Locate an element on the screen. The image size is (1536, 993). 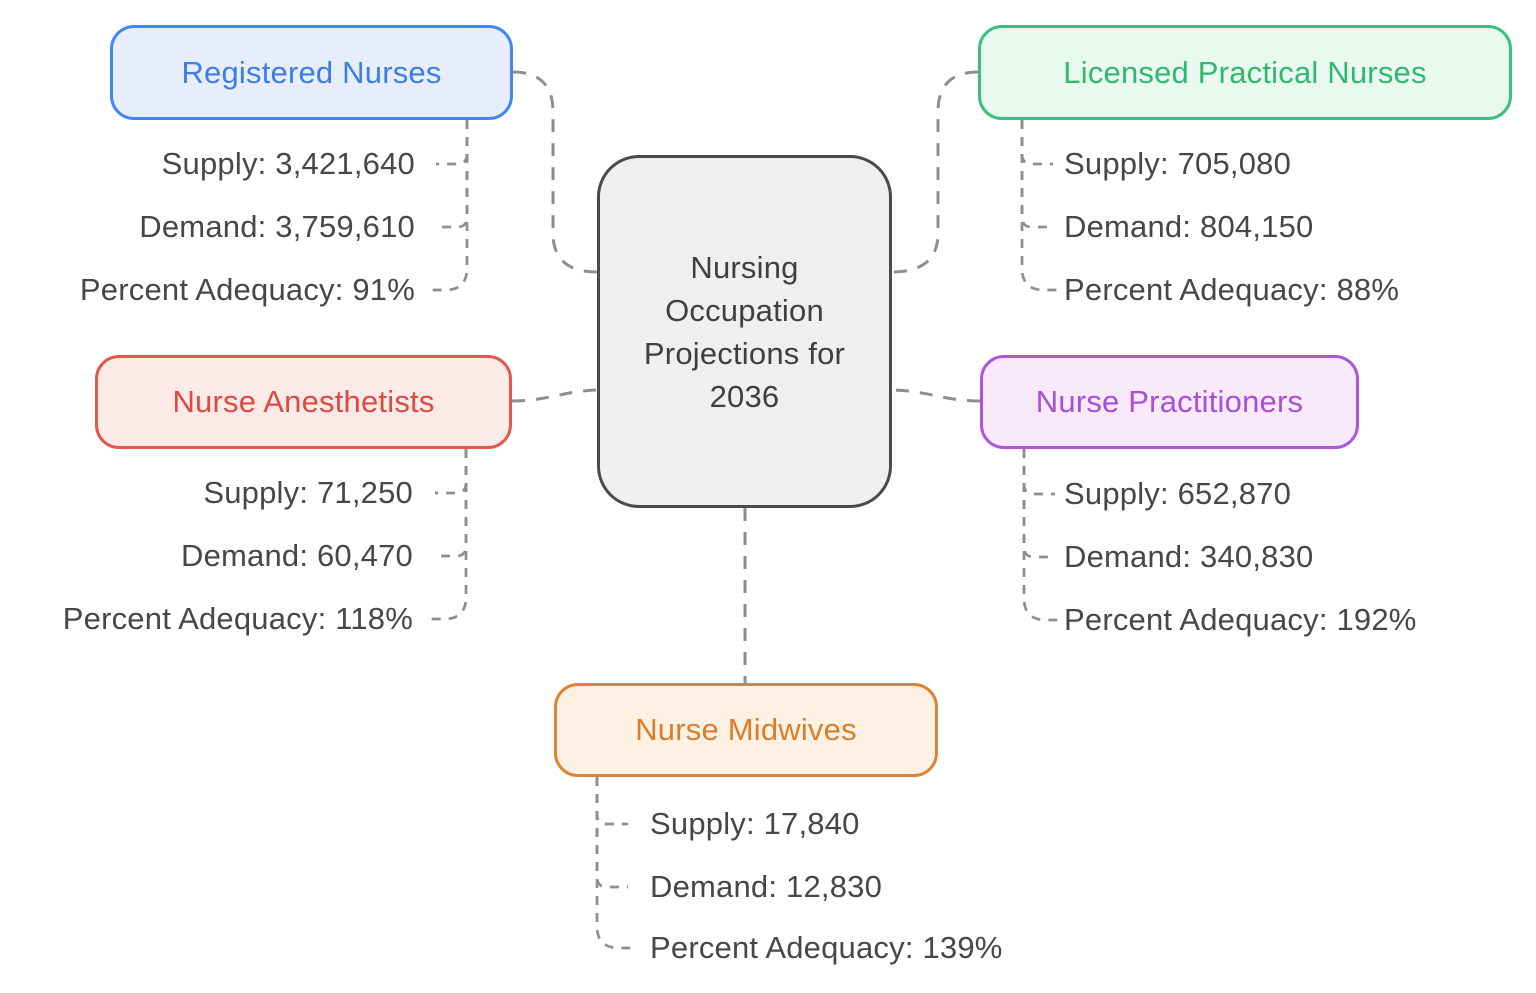
leaf-demand-registered-nurses: Demand: 3,759,610 is located at coordinates (277, 226).